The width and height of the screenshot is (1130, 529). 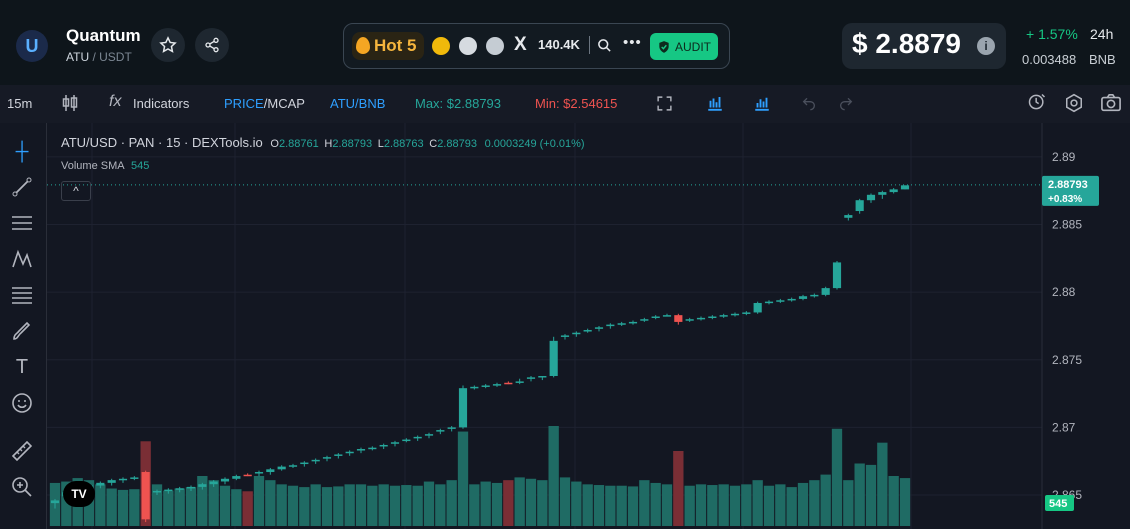 What do you see at coordinates (693, 46) in the screenshot?
I see `audit-label: AUDIT` at bounding box center [693, 46].